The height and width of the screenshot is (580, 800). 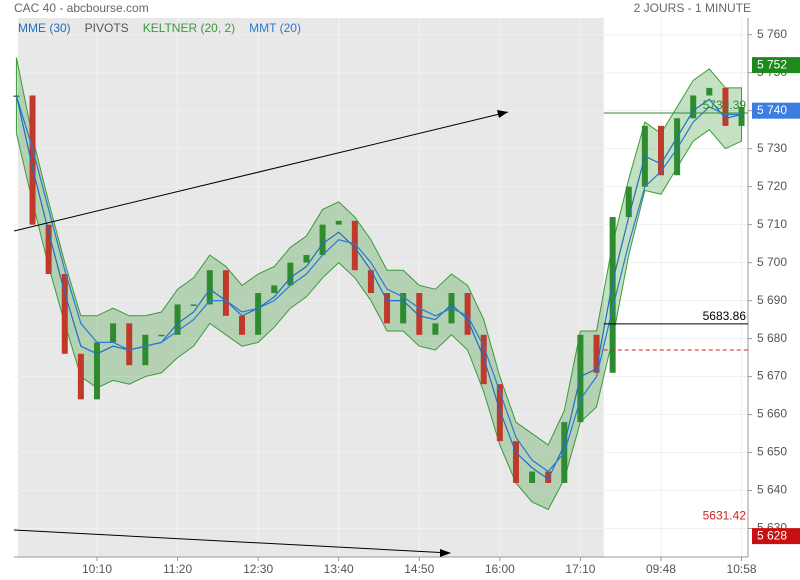 I want to click on y-tick-label: 5 700, so click(x=772, y=262).